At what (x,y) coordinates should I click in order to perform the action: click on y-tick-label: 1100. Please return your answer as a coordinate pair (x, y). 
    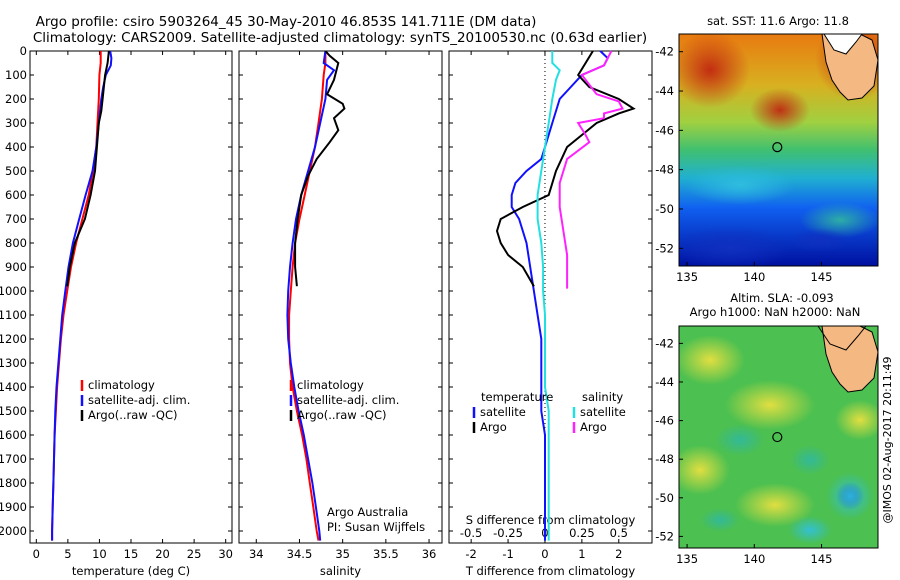
    Looking at the image, I should click on (13, 315).